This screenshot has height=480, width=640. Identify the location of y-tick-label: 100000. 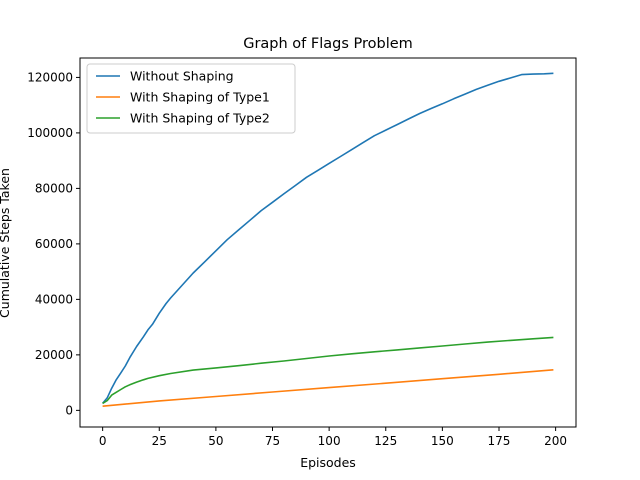
(50, 133).